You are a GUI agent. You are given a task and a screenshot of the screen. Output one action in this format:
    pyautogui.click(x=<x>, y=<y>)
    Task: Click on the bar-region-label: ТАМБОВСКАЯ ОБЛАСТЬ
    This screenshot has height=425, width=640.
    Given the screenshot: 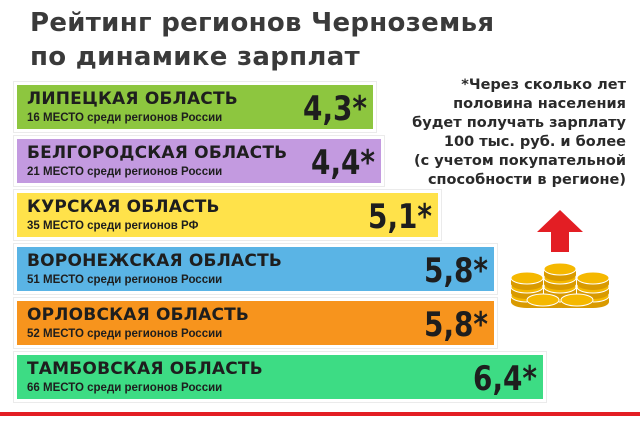 What is the action you would take?
    pyautogui.click(x=145, y=369)
    